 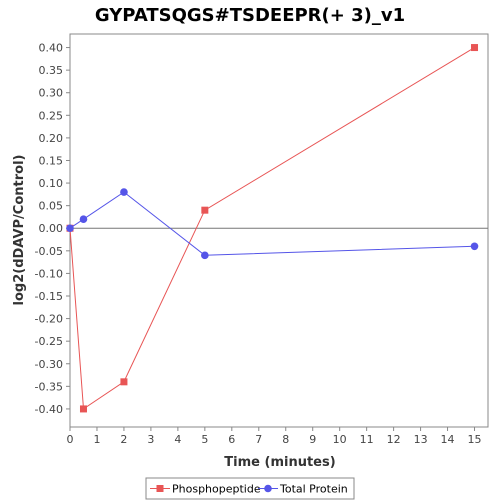 I want to click on x-tick-label: 6, so click(x=231, y=439).